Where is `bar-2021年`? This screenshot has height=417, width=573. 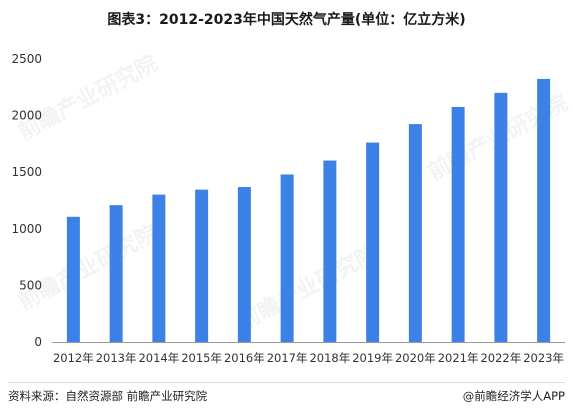
bar-2021年 is located at coordinates (458, 224).